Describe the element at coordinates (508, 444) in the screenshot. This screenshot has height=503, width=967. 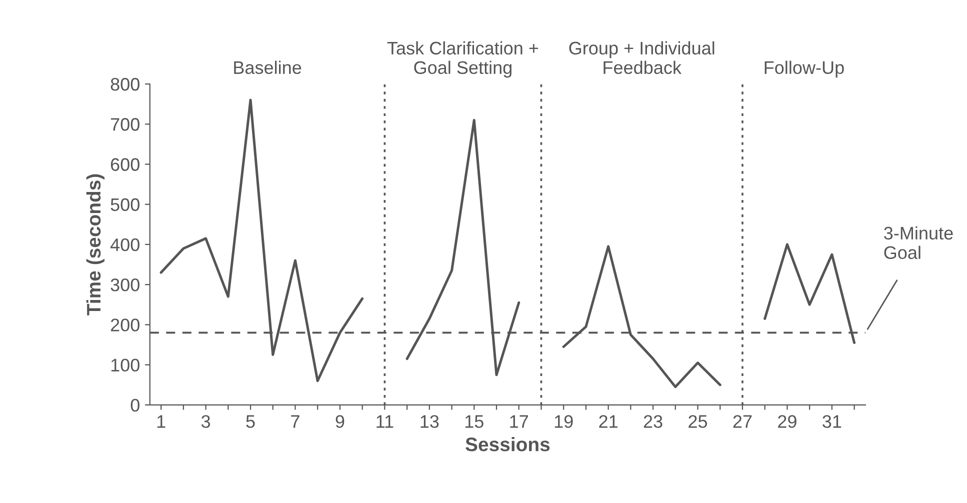
I see `x-axis-title: Sessions` at that location.